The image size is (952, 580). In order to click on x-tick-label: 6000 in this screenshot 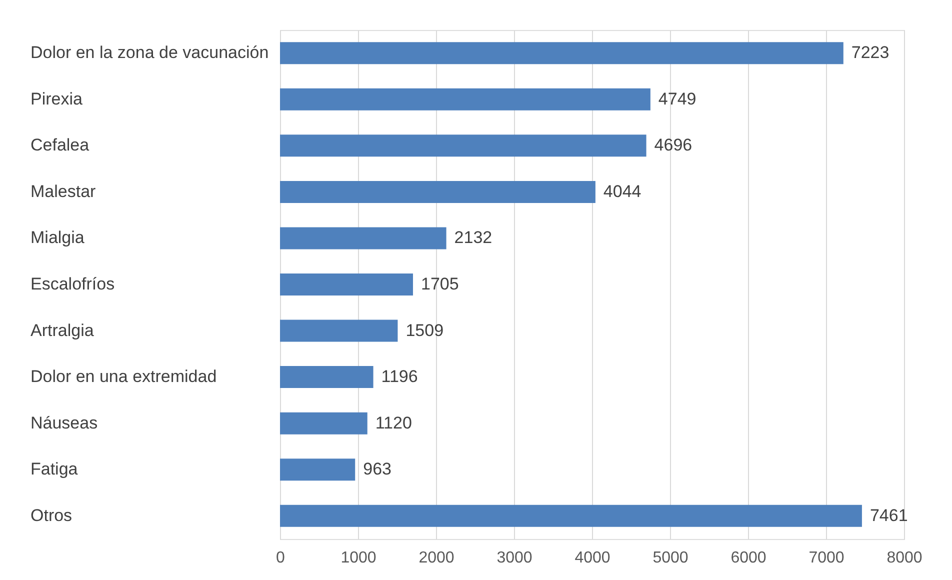, I will do `click(748, 558)`.